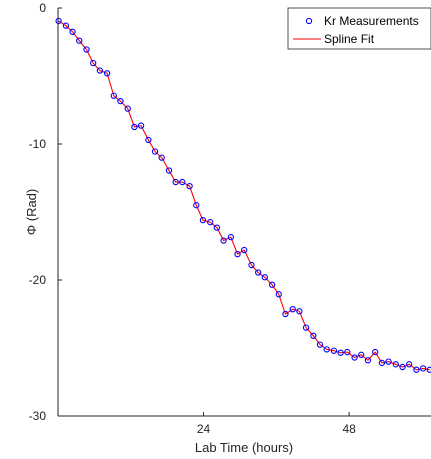  What do you see at coordinates (309, 21) in the screenshot?
I see `legend-marker-kr-measurements` at bounding box center [309, 21].